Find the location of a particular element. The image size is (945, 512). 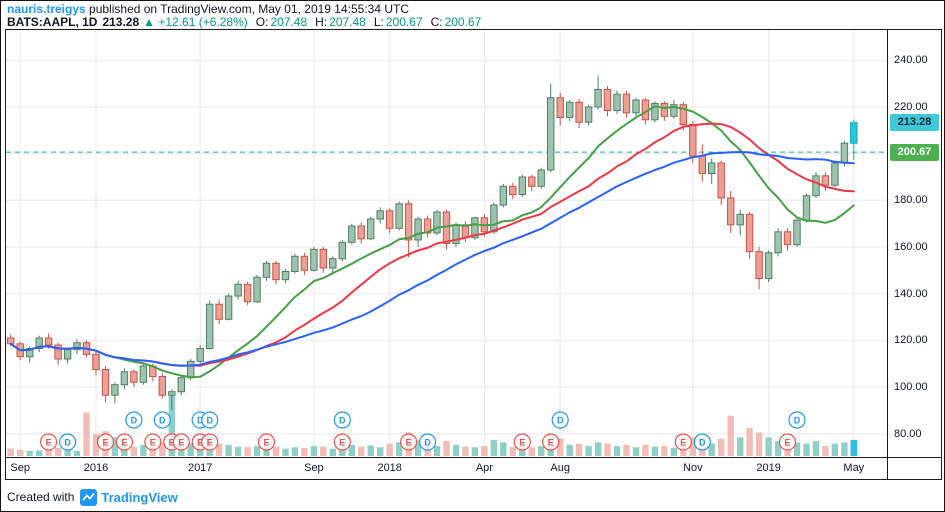

price-tick-label: 220.00 is located at coordinates (911, 107).